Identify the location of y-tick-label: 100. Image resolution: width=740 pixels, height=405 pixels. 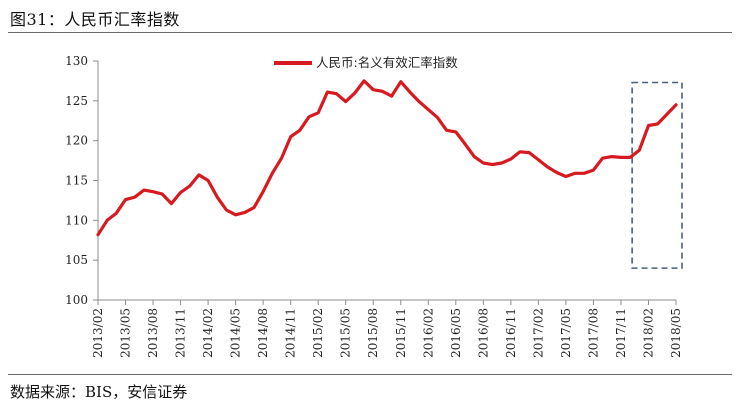
(76, 300).